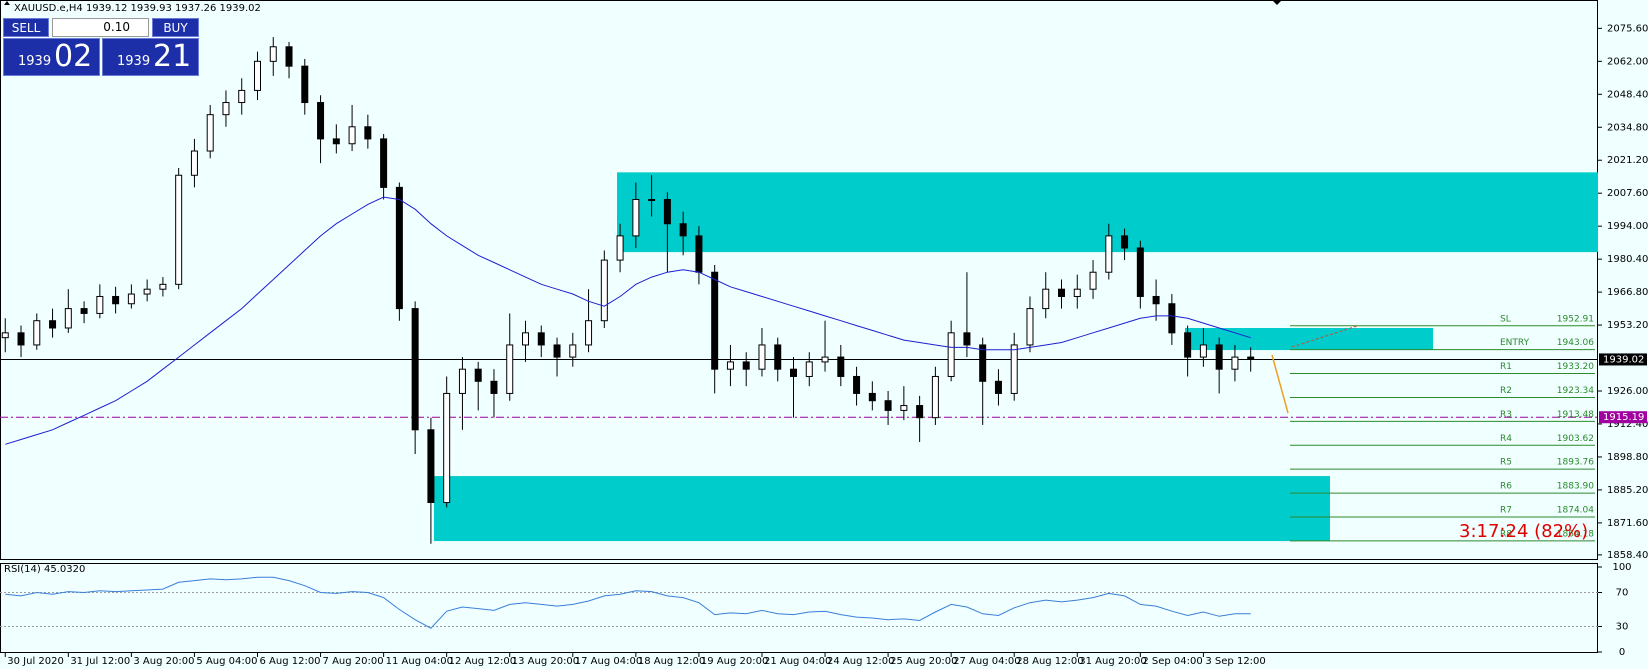  Describe the element at coordinates (1575, 439) in the screenshot. I see `pivot-value: 1903.62` at that location.